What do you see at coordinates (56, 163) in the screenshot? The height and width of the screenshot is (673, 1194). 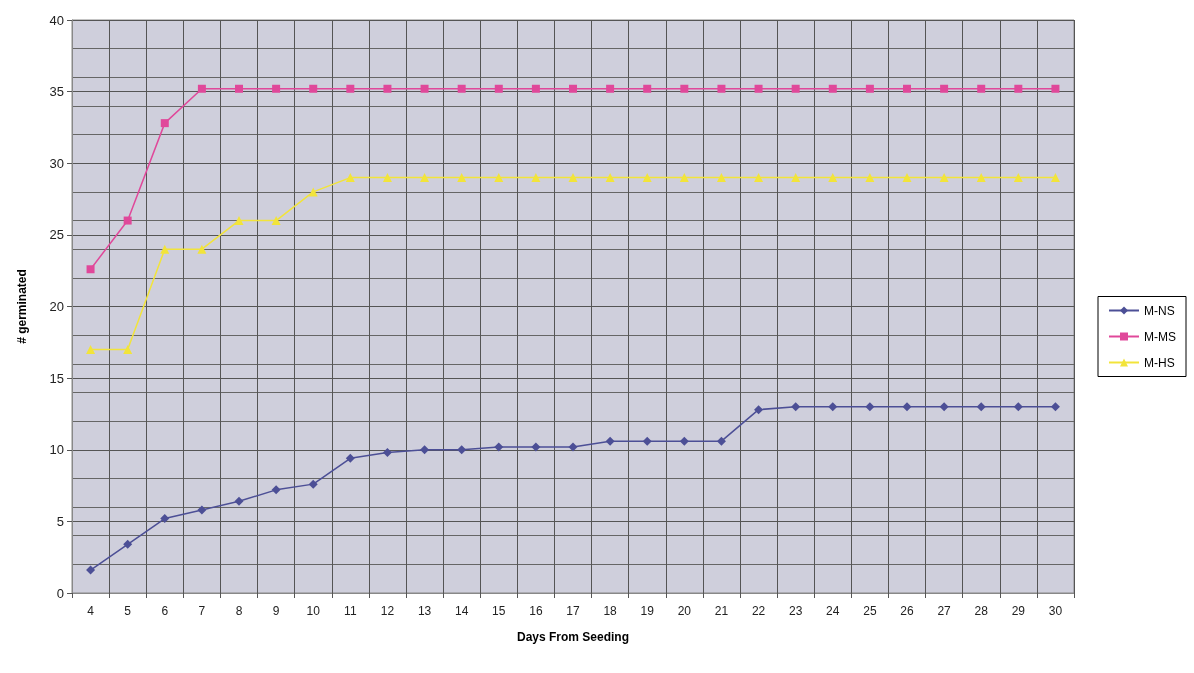 I see `y-tick-label: 30` at bounding box center [56, 163].